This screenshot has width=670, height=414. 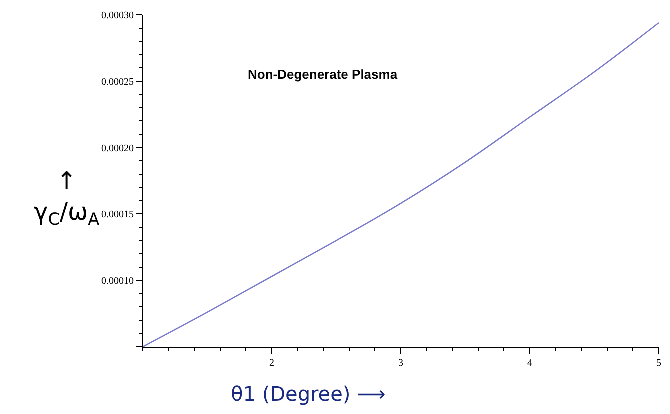 I want to click on x-tick-label: 4, so click(x=530, y=363).